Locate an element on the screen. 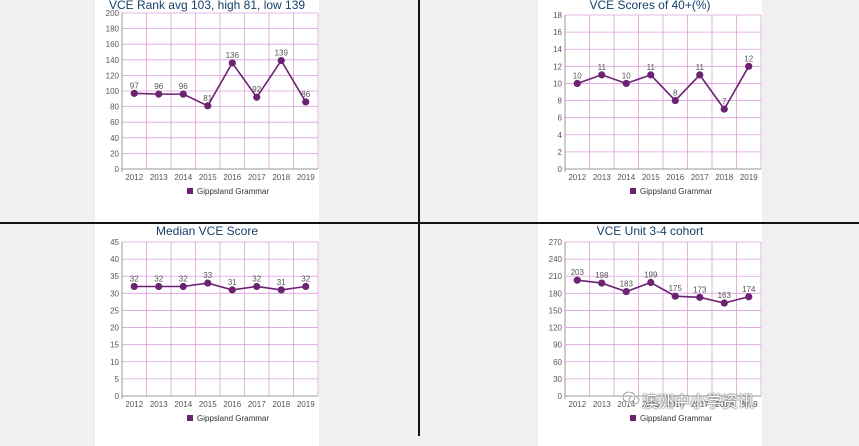  y-tick-label: 90 is located at coordinates (557, 345).